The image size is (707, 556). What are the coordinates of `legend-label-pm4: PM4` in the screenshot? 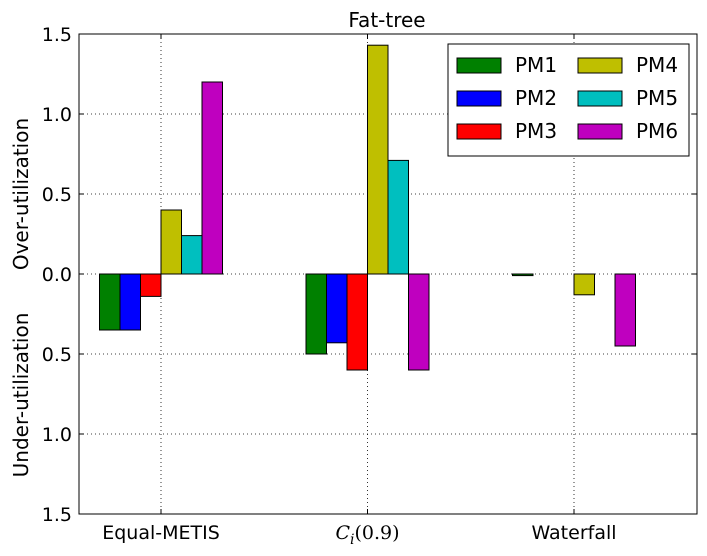 It's located at (657, 65).